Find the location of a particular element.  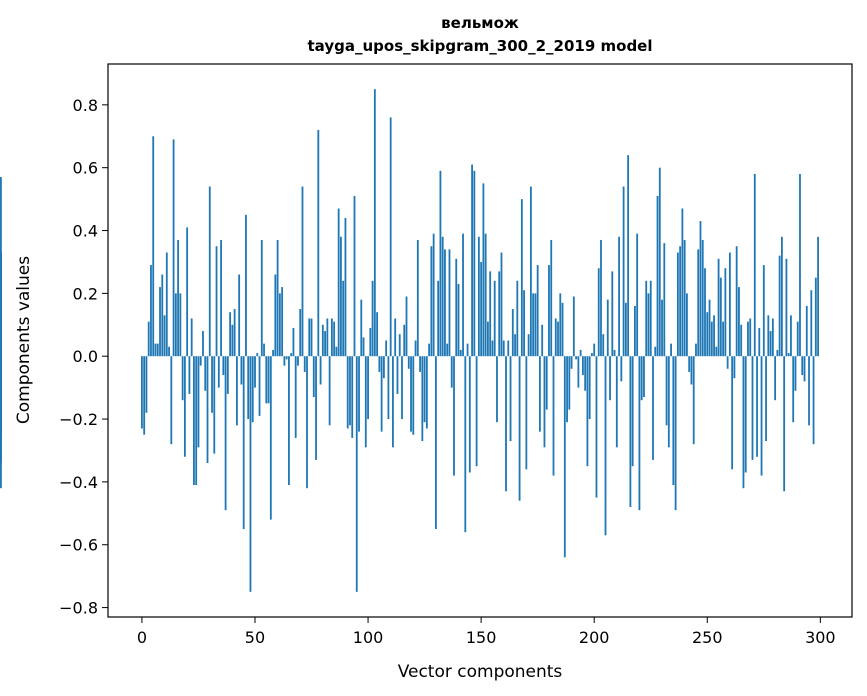

y-tick-label: −0.4 is located at coordinates (78, 482).